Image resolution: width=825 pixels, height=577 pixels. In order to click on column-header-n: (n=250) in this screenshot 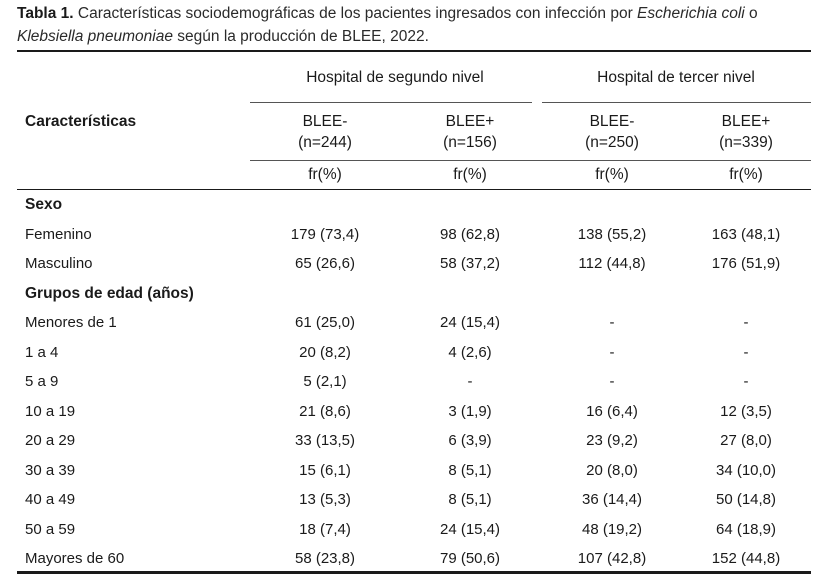, I will do `click(612, 142)`.